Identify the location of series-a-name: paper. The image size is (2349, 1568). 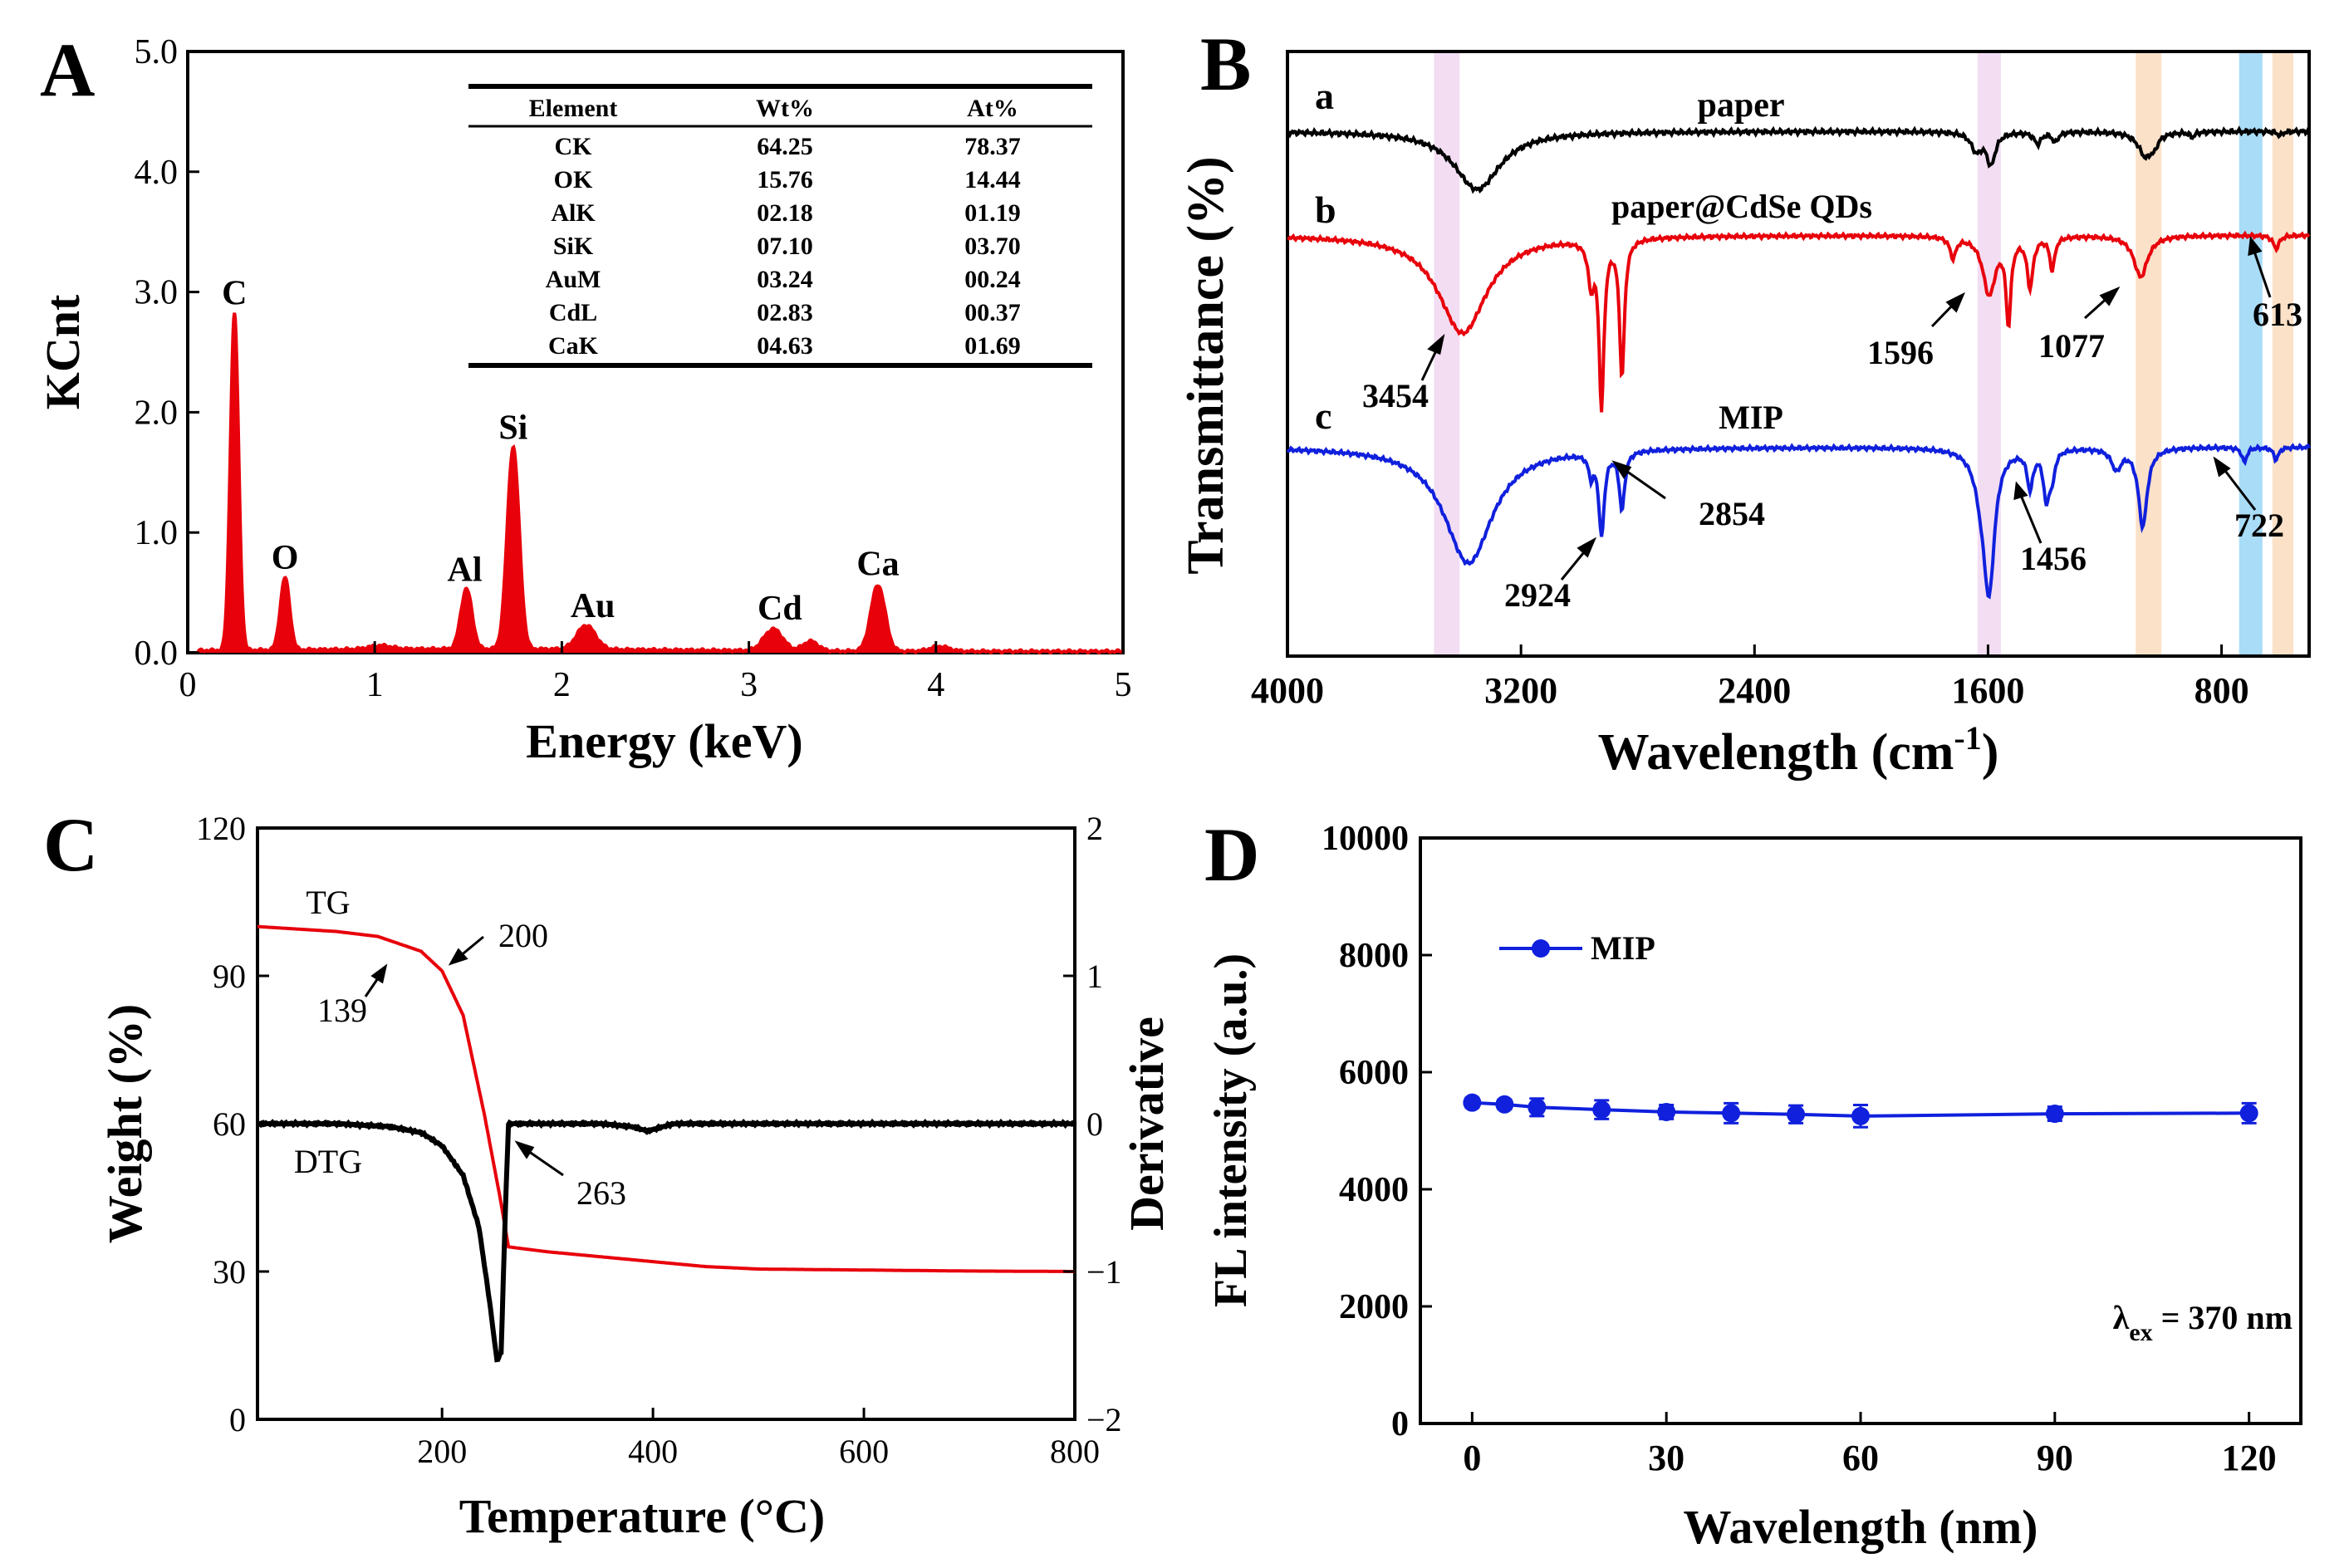
(1741, 105).